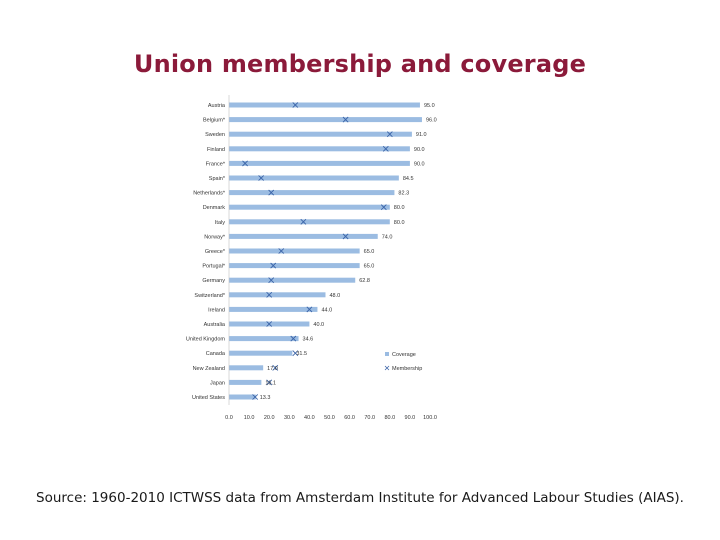  What do you see at coordinates (215, 252) in the screenshot?
I see `category-label: Greece*` at bounding box center [215, 252].